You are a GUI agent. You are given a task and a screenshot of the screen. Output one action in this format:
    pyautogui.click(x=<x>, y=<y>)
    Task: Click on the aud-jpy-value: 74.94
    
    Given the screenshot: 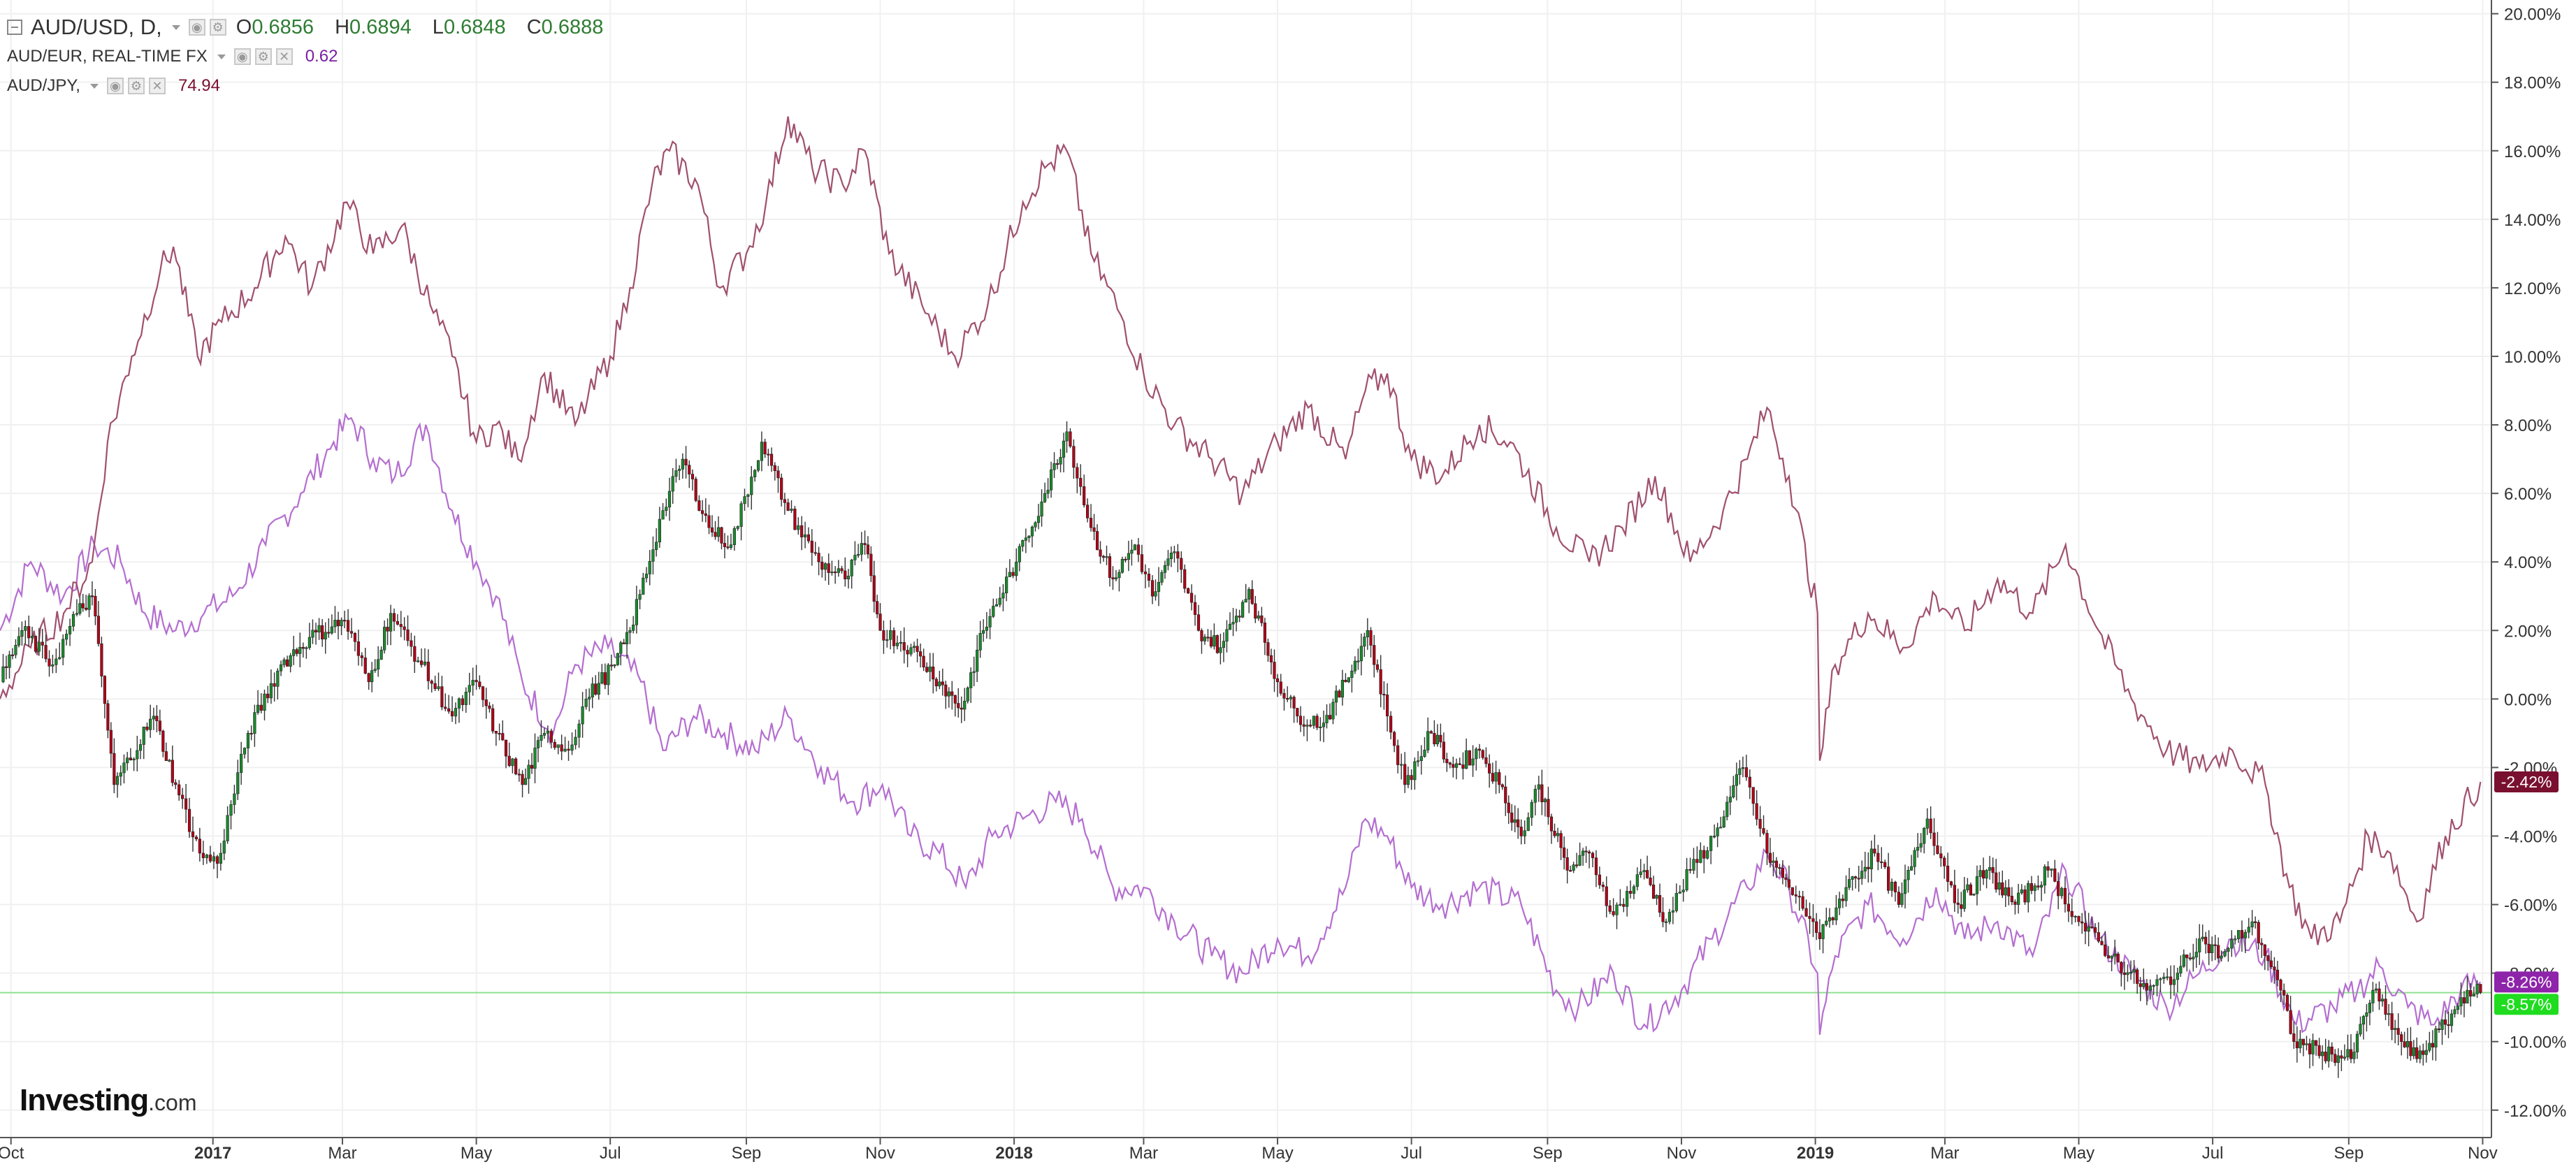 What is the action you would take?
    pyautogui.click(x=199, y=85)
    